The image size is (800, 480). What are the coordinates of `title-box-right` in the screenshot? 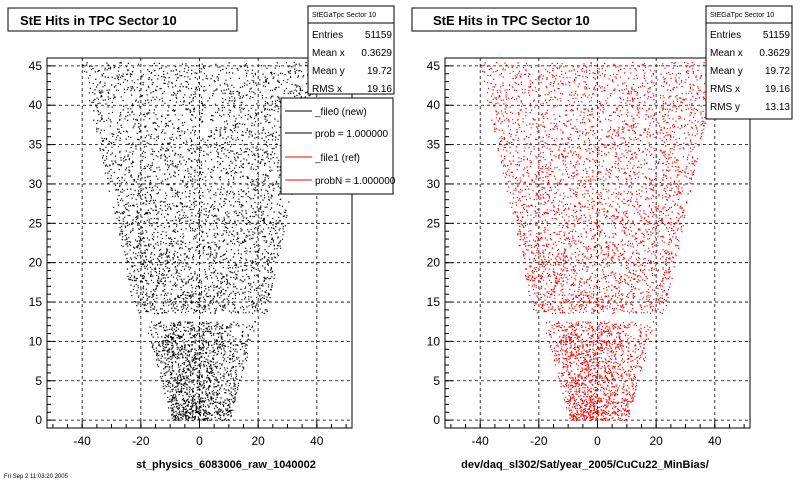 It's located at (524, 19).